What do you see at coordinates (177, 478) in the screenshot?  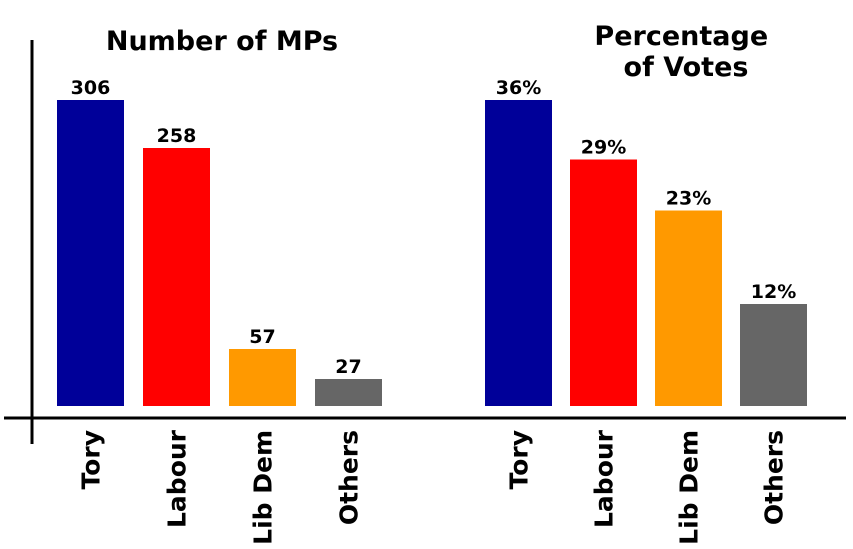 I see `category-label-mps-labour: Labour` at bounding box center [177, 478].